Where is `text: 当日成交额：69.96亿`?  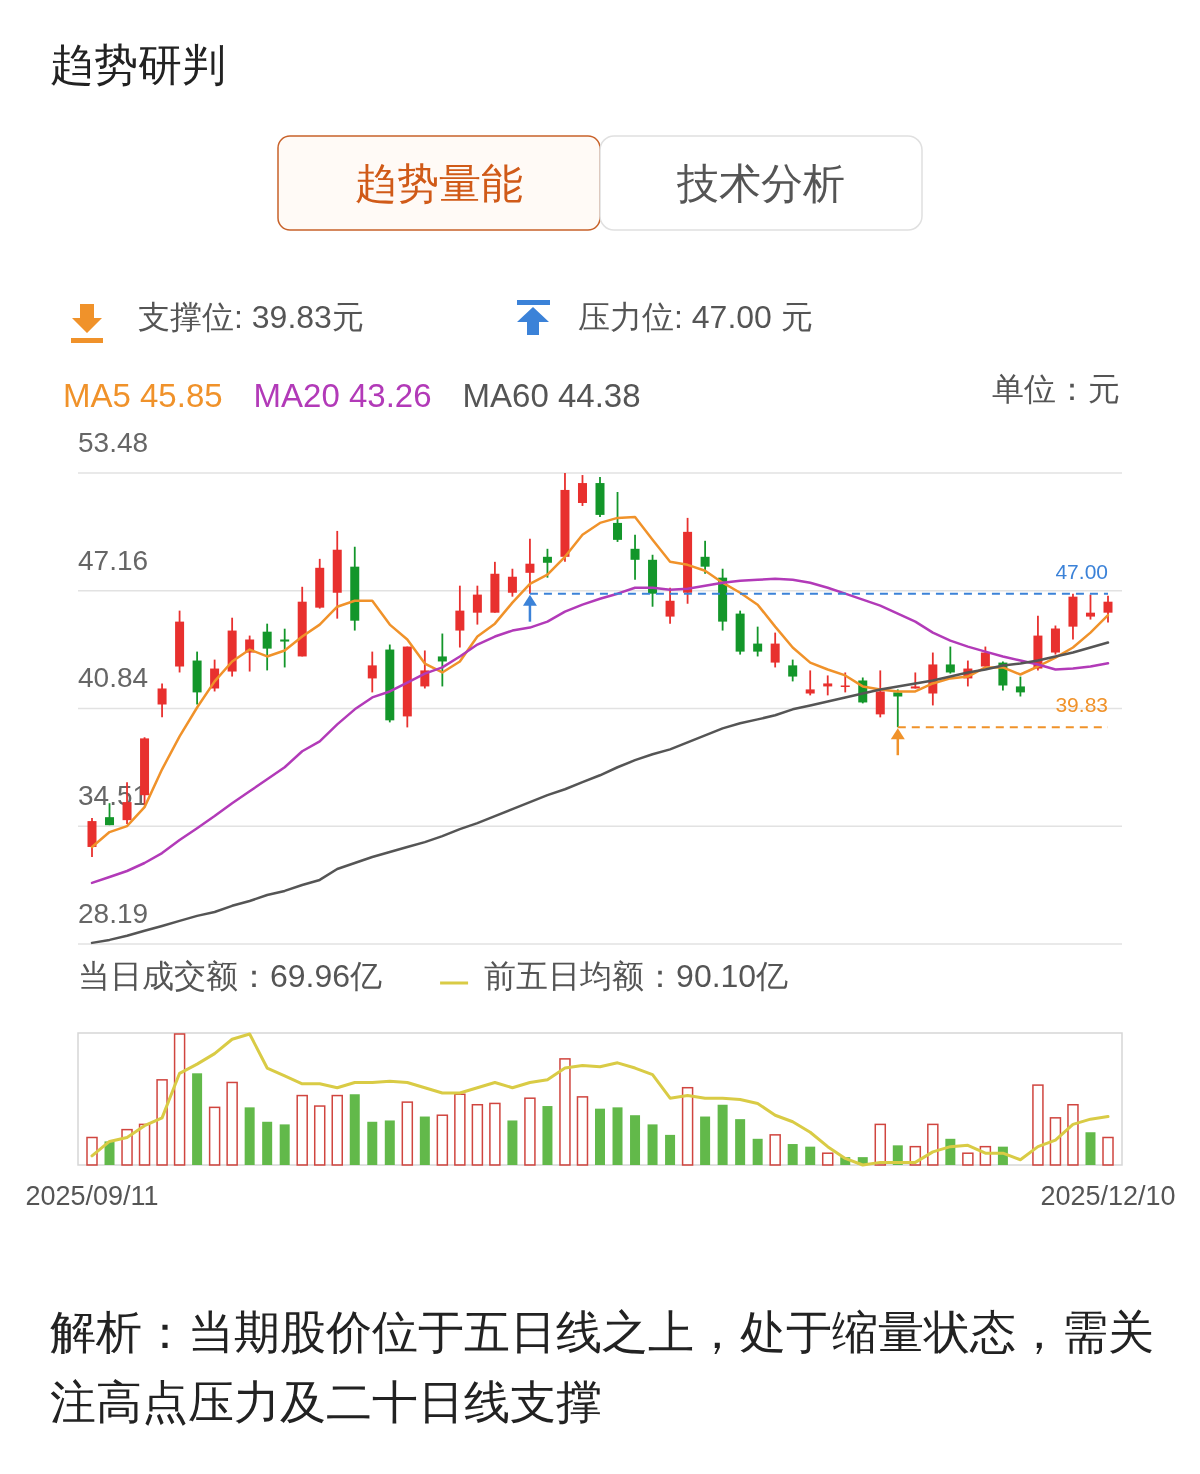 text: 当日成交额：69.96亿 is located at coordinates (230, 976).